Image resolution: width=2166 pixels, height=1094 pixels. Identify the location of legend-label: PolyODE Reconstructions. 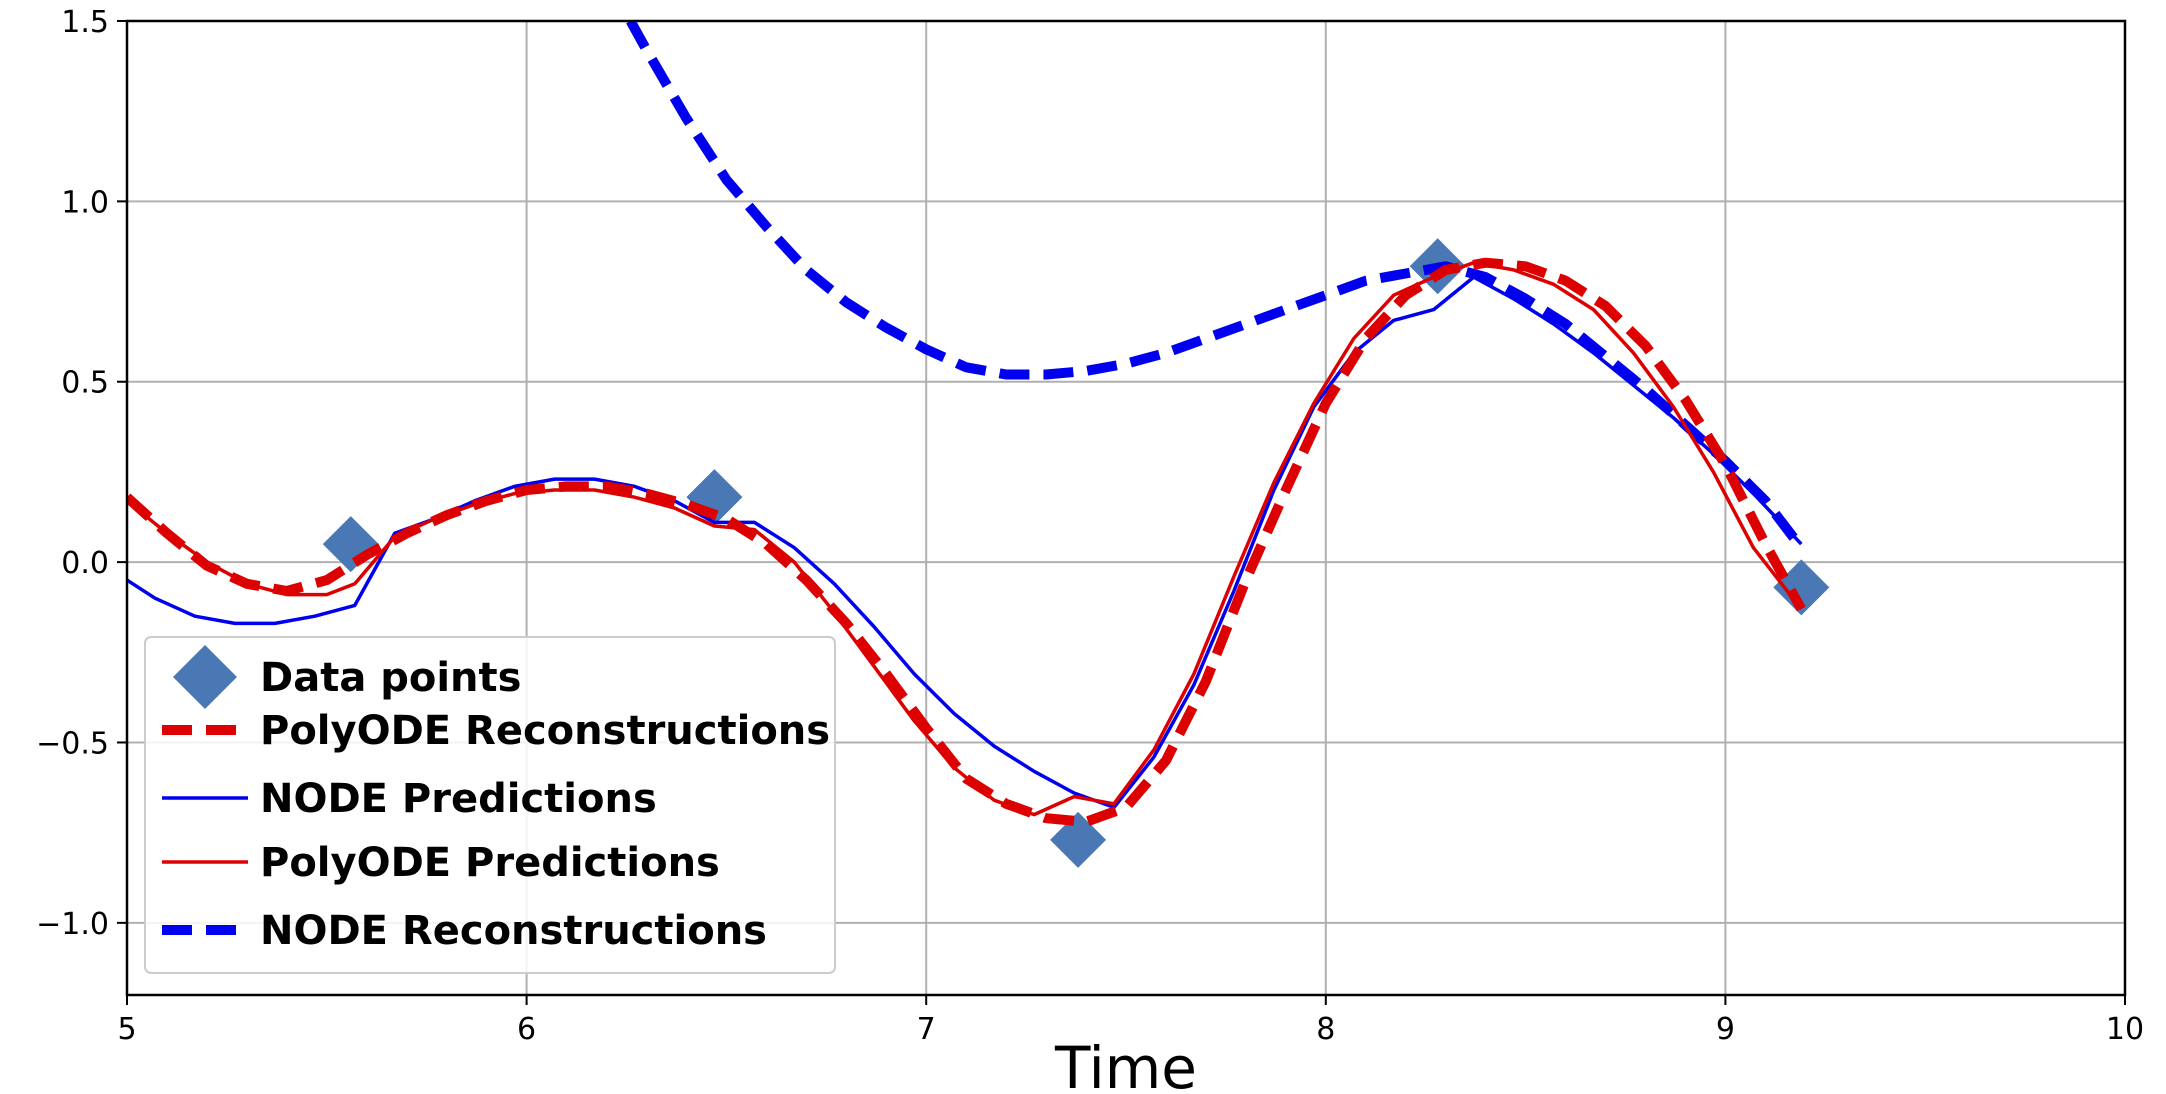
(545, 731).